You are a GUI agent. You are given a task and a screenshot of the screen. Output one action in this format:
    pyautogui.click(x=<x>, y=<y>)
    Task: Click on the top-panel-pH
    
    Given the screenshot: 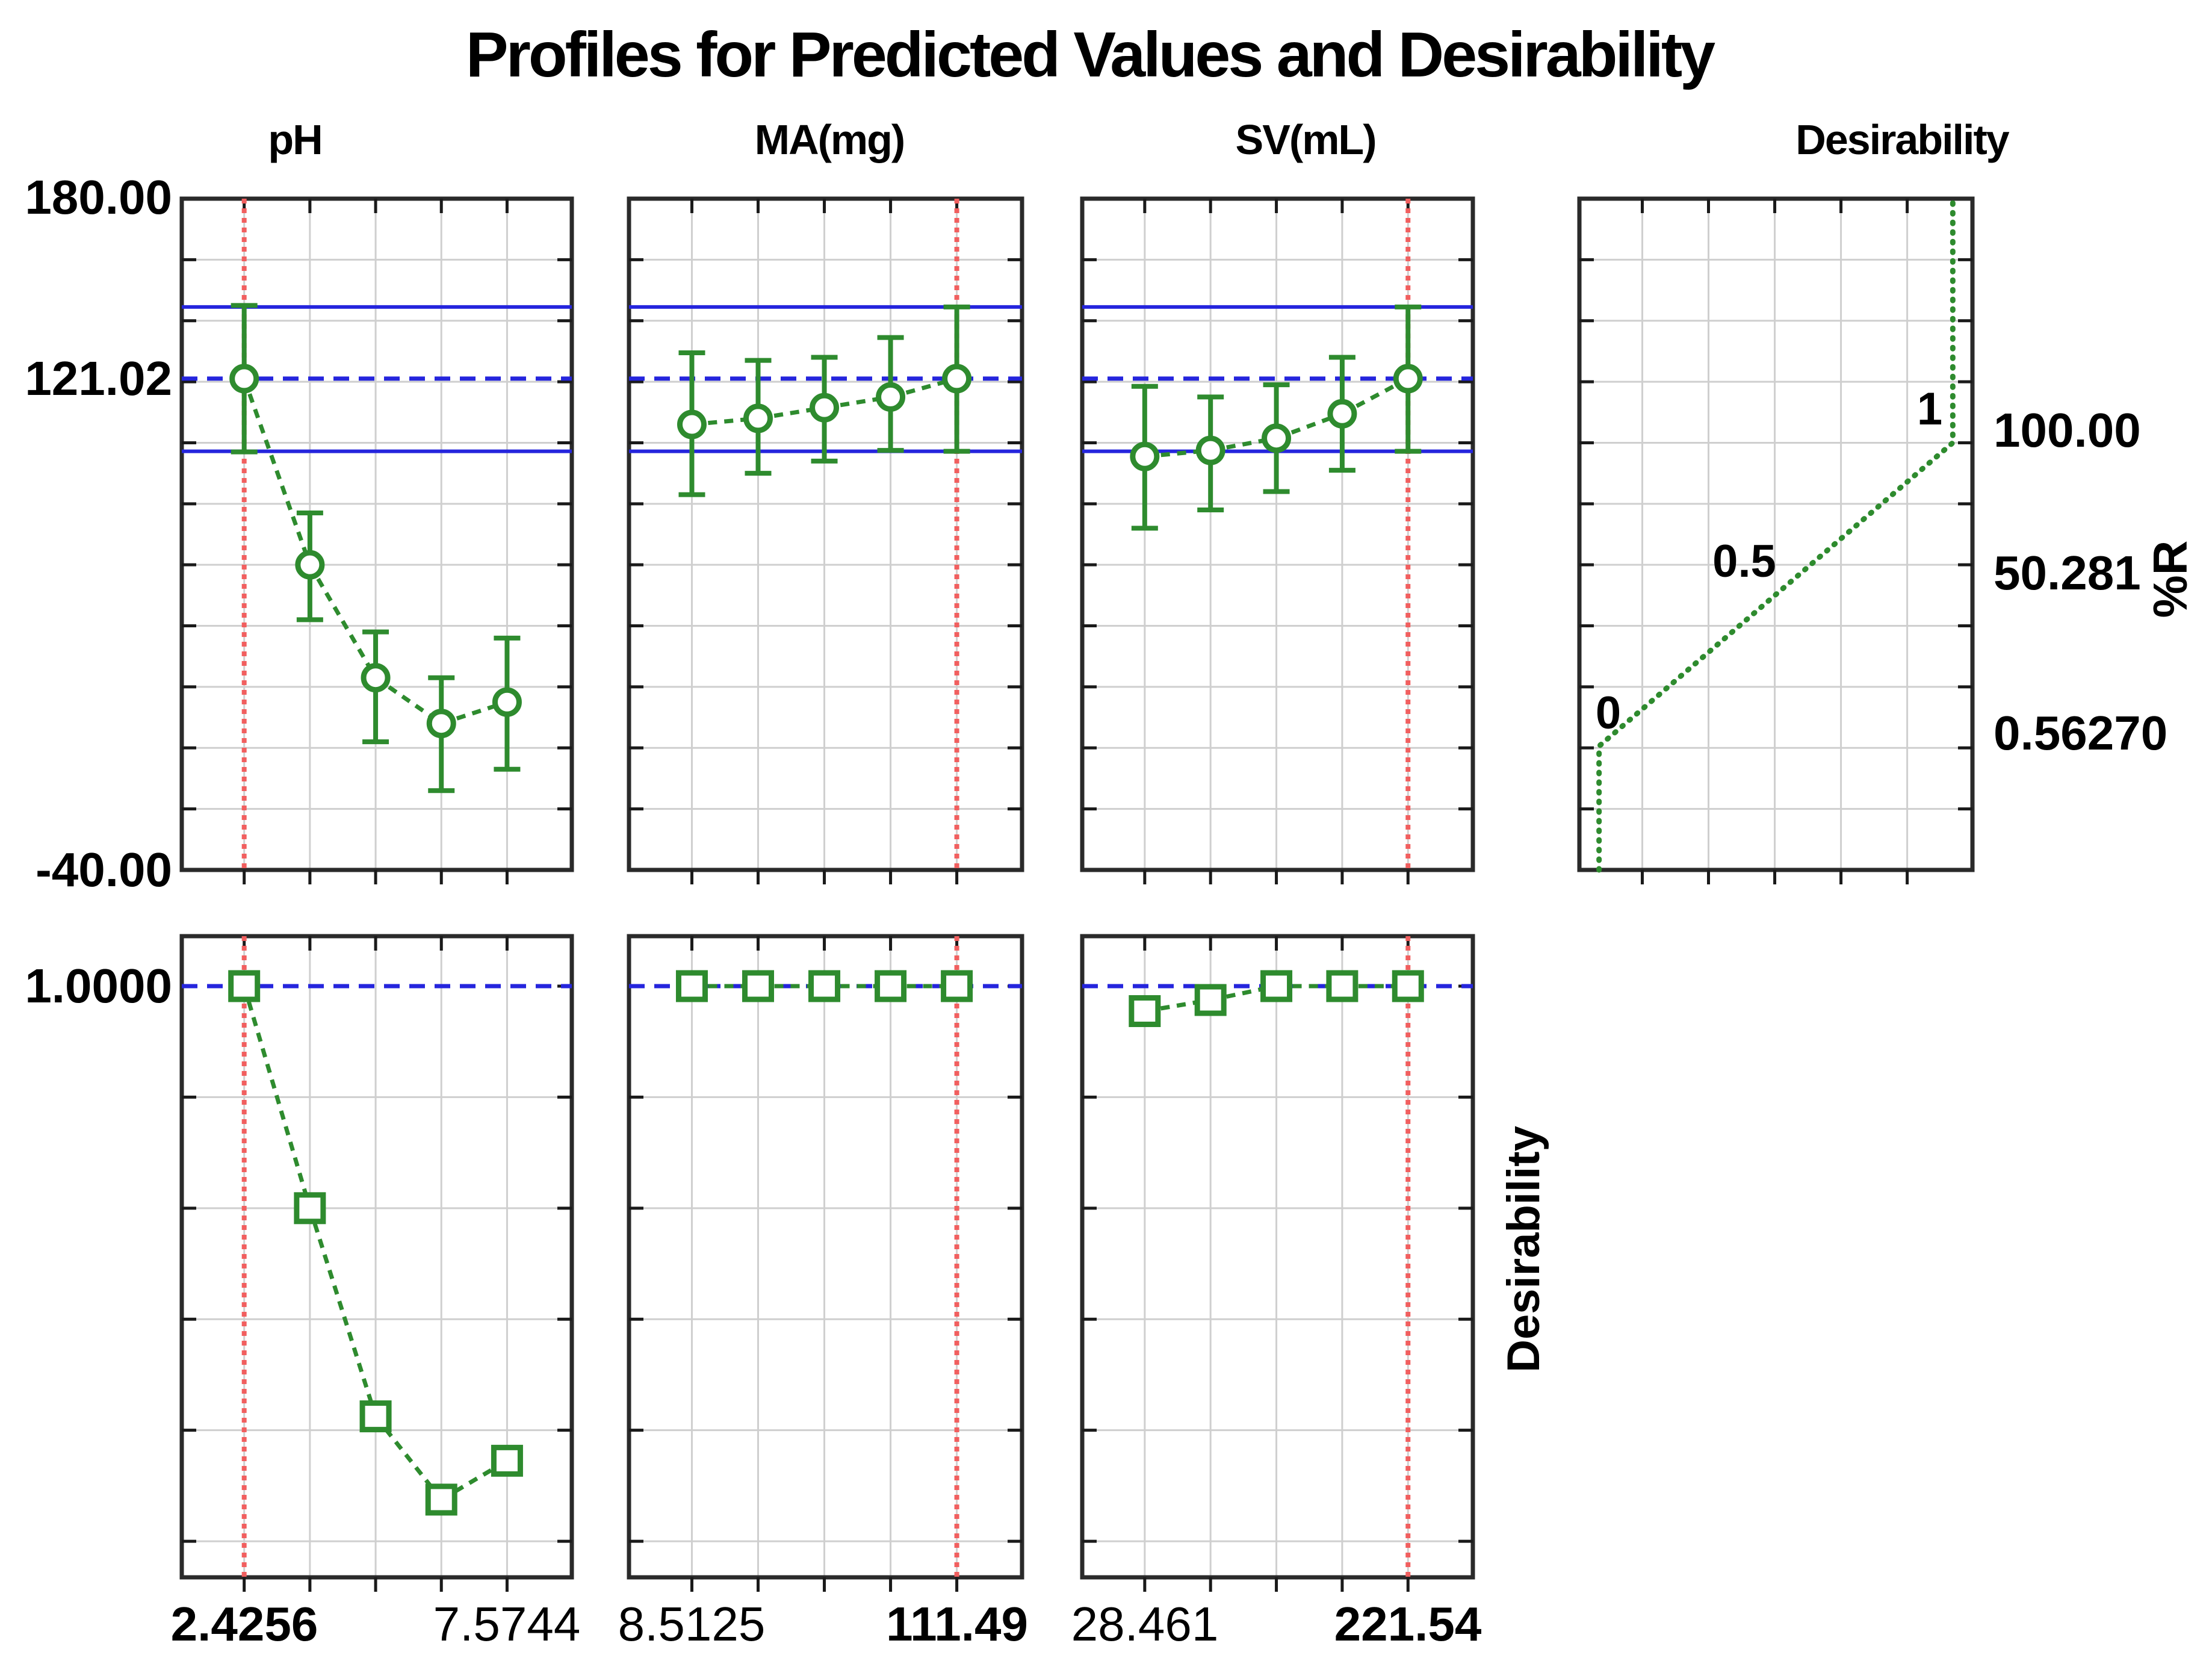 What is the action you would take?
    pyautogui.click(x=376, y=540)
    